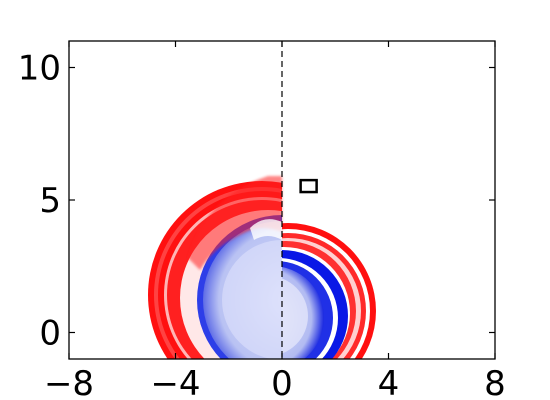 This screenshot has height=400, width=550. I want to click on x-tick-label: −4, so click(175, 382).